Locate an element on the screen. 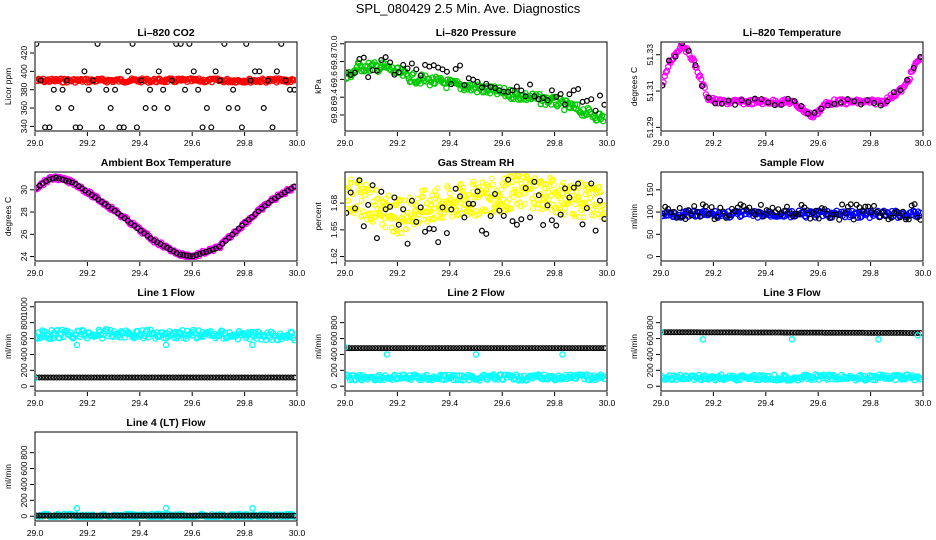 This screenshot has width=936, height=540. x-tick-label: 29.8 is located at coordinates (244, 403).